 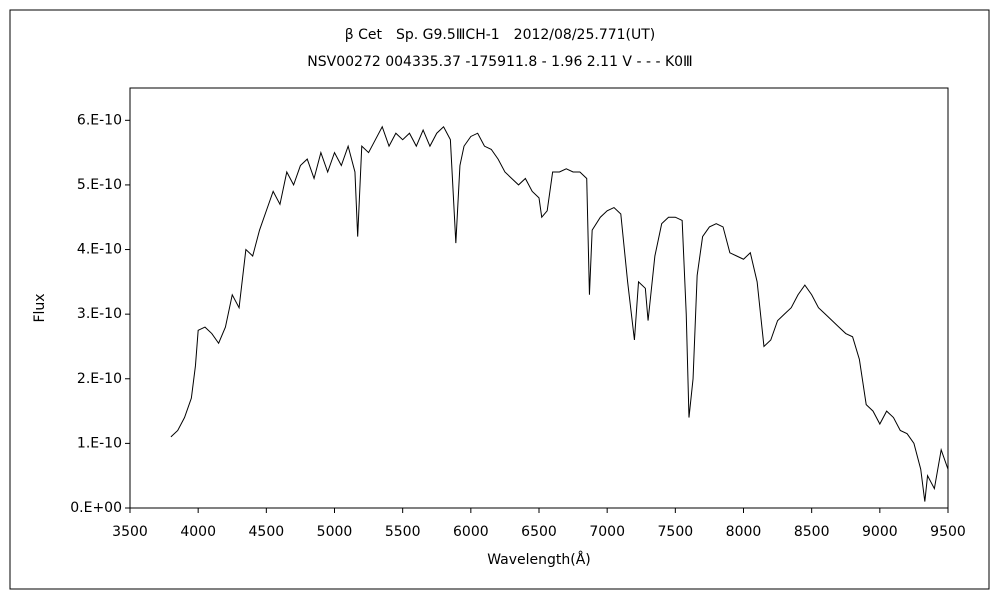 What do you see at coordinates (539, 532) in the screenshot?
I see `x-tick-label: 6500` at bounding box center [539, 532].